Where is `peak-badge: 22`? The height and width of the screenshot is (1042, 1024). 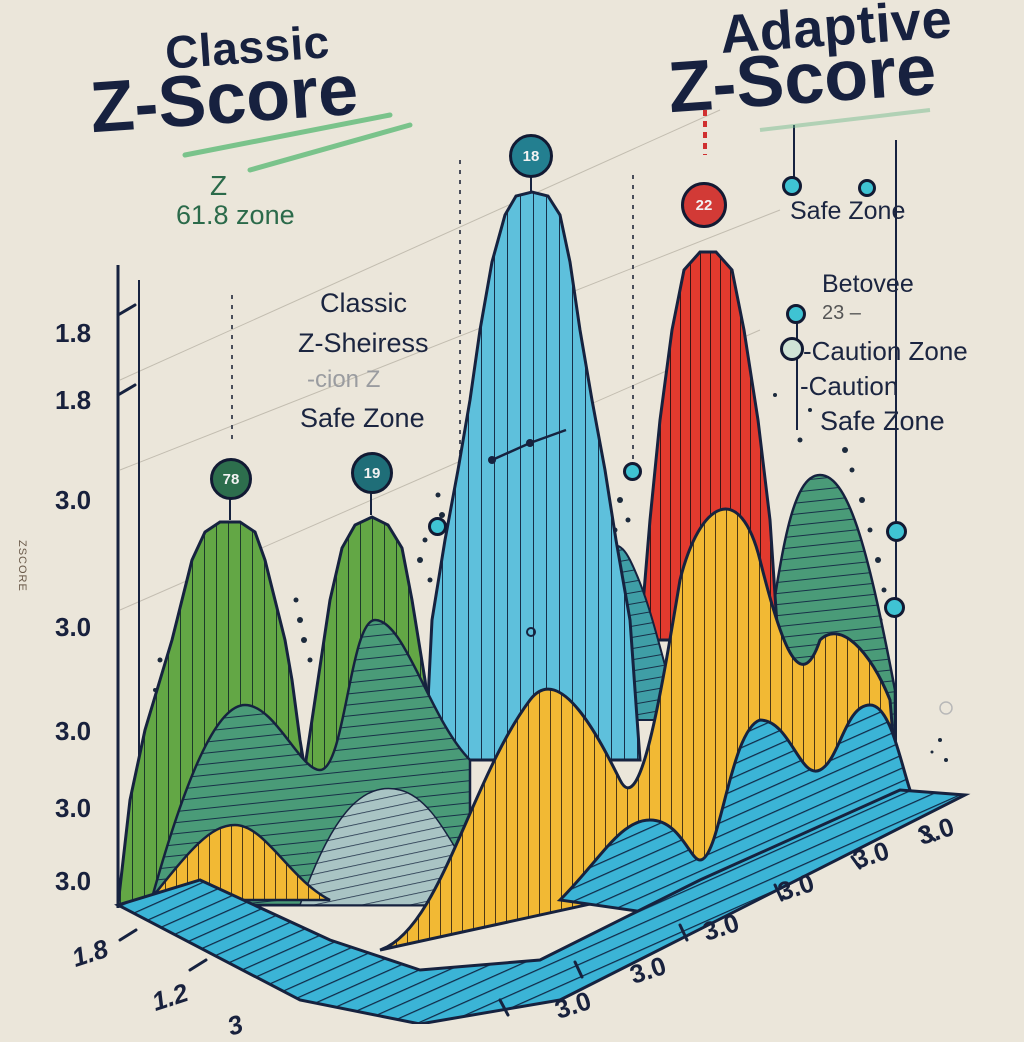 peak-badge: 22 is located at coordinates (704, 205).